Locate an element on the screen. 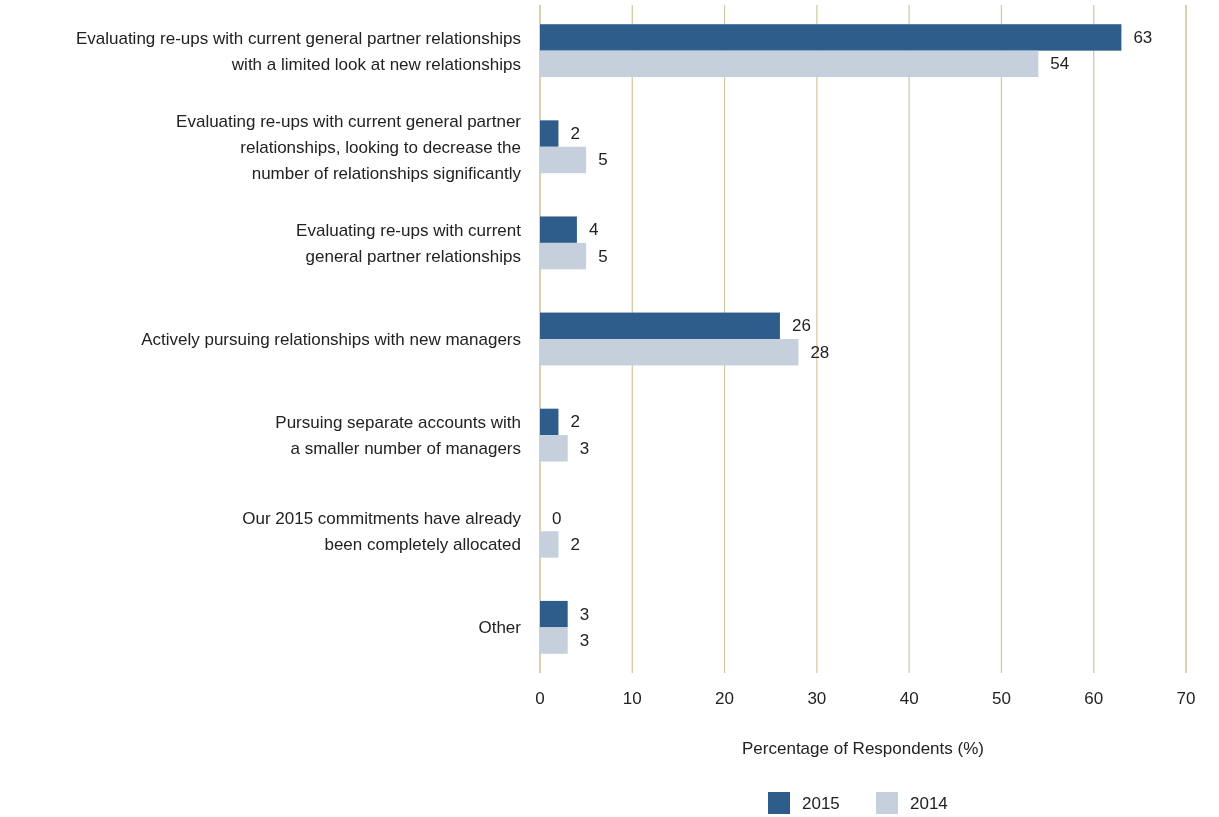  data-label: 28 is located at coordinates (820, 352).